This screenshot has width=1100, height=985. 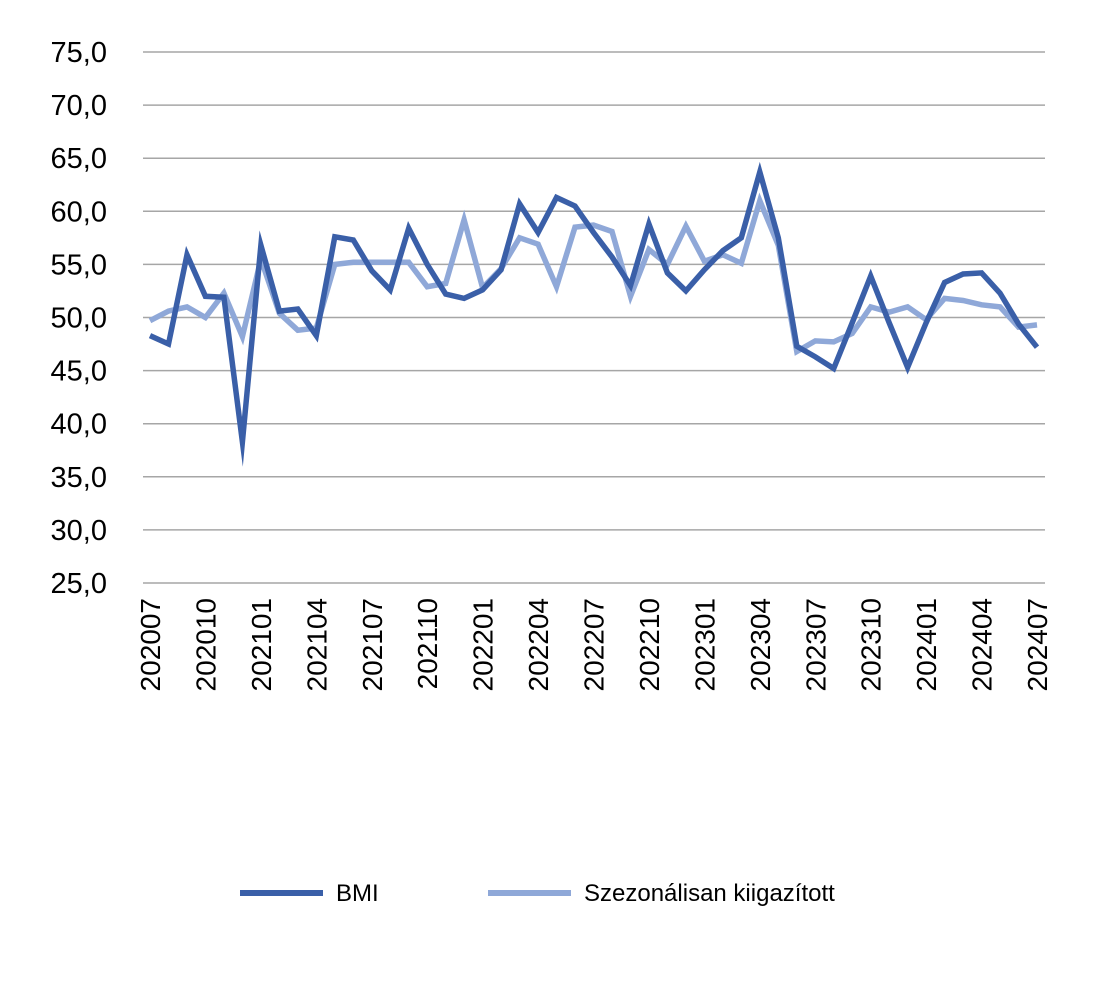 I want to click on y-tick-label: 30,0, so click(x=79, y=531).